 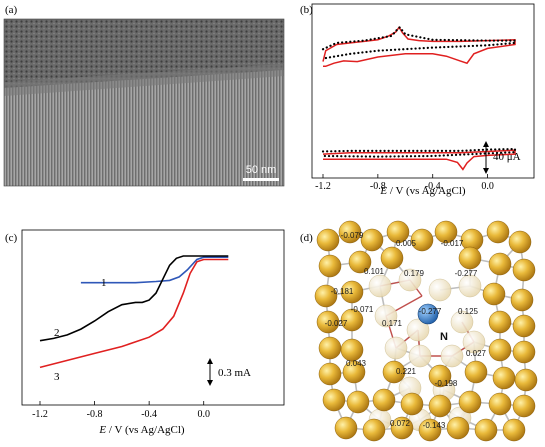 What do you see at coordinates (121, 410) in the screenshot?
I see `x-axis-c: -1.2 -0.8 -0.4 0.0` at bounding box center [121, 410].